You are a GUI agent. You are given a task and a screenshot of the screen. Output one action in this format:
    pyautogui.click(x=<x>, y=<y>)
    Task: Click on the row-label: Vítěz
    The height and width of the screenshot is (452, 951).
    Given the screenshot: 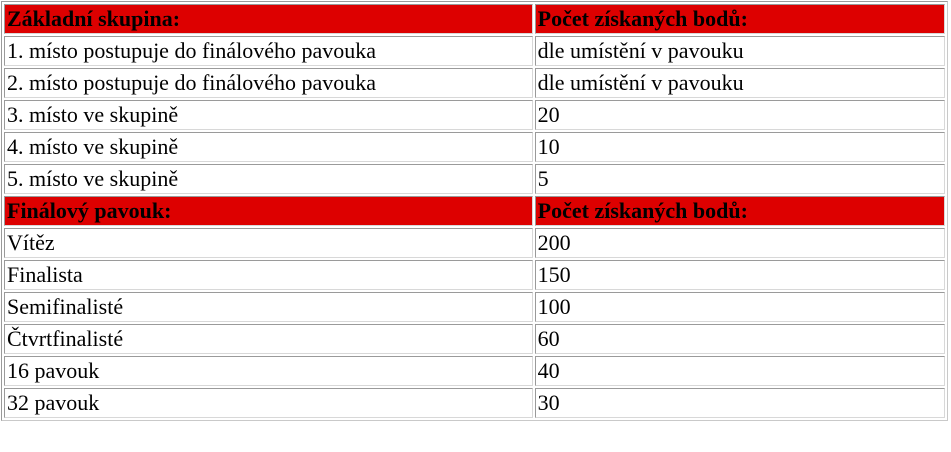 What is the action you would take?
    pyautogui.click(x=268, y=243)
    